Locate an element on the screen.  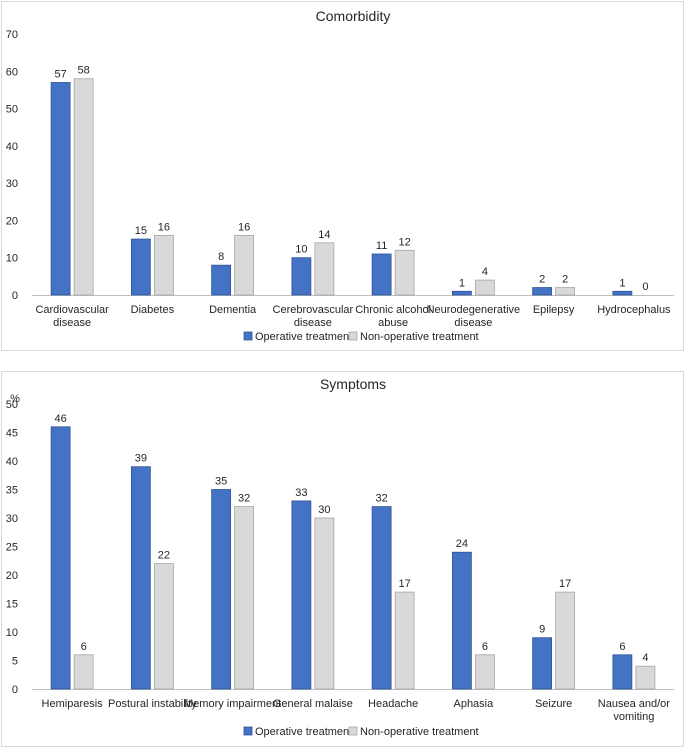
y-tick-label: 60 is located at coordinates (12, 72).